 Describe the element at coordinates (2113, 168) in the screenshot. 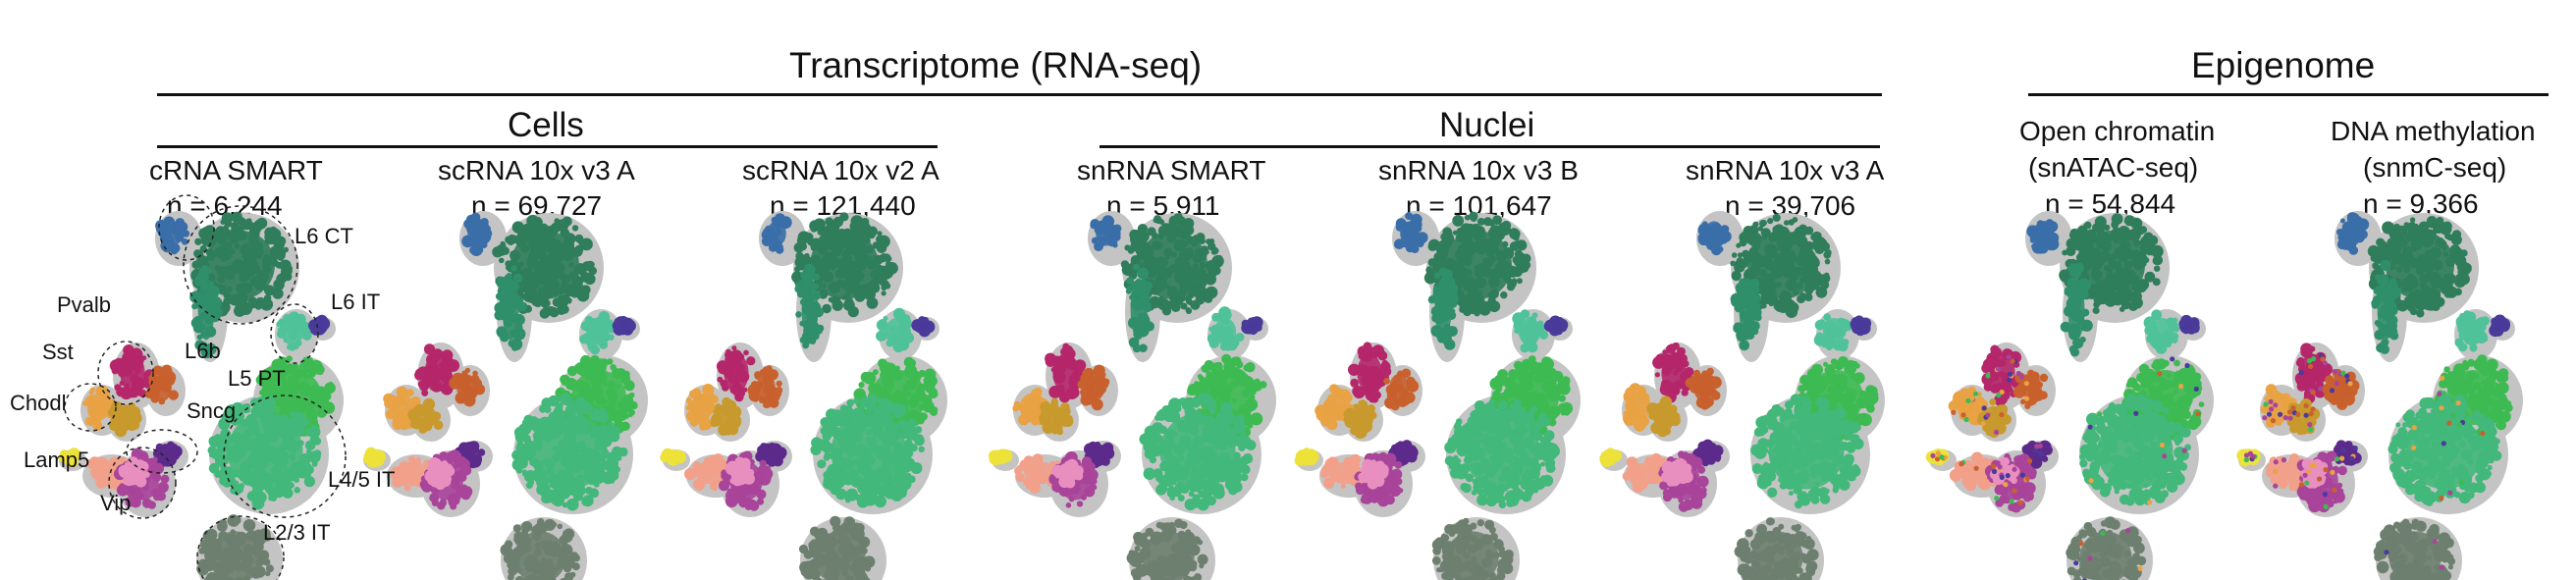

I see `panel-7-subtitle: (snATAC-seq)` at that location.